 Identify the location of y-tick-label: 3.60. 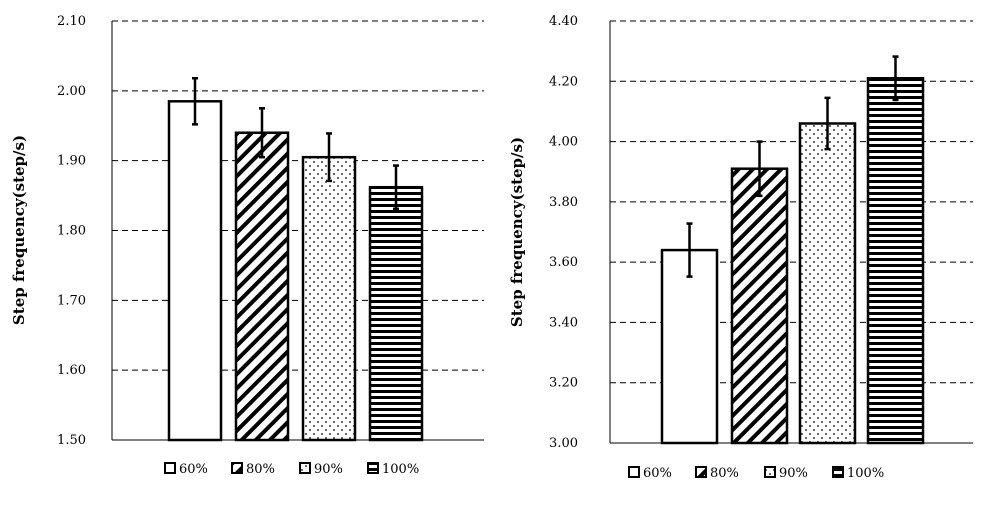
(563, 262).